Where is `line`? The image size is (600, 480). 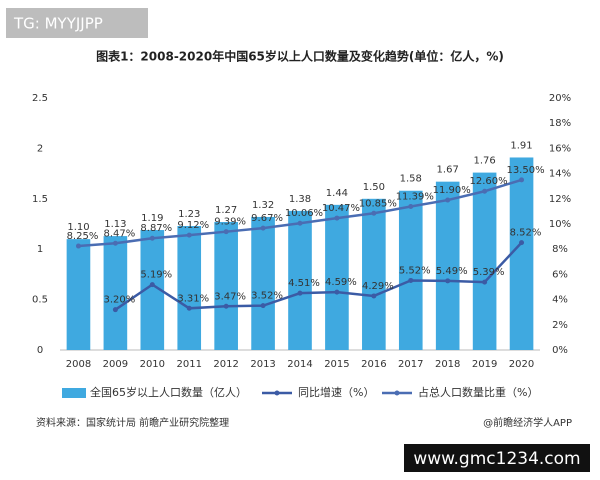
line is located at coordinates (318, 276).